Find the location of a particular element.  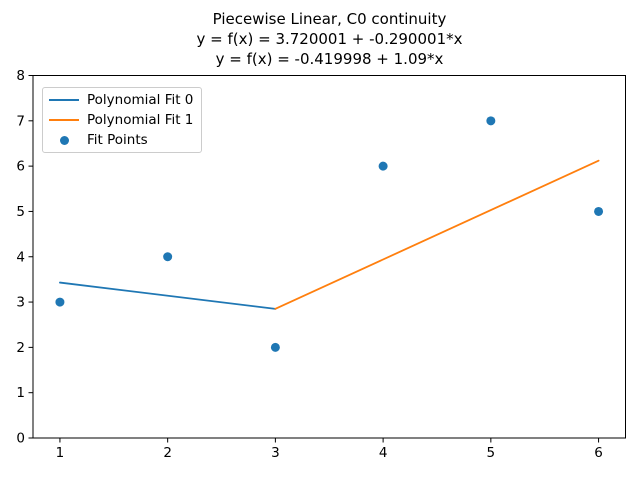

legend-label-polynomial-fit-0: Polynomial Fit 0 is located at coordinates (140, 100).